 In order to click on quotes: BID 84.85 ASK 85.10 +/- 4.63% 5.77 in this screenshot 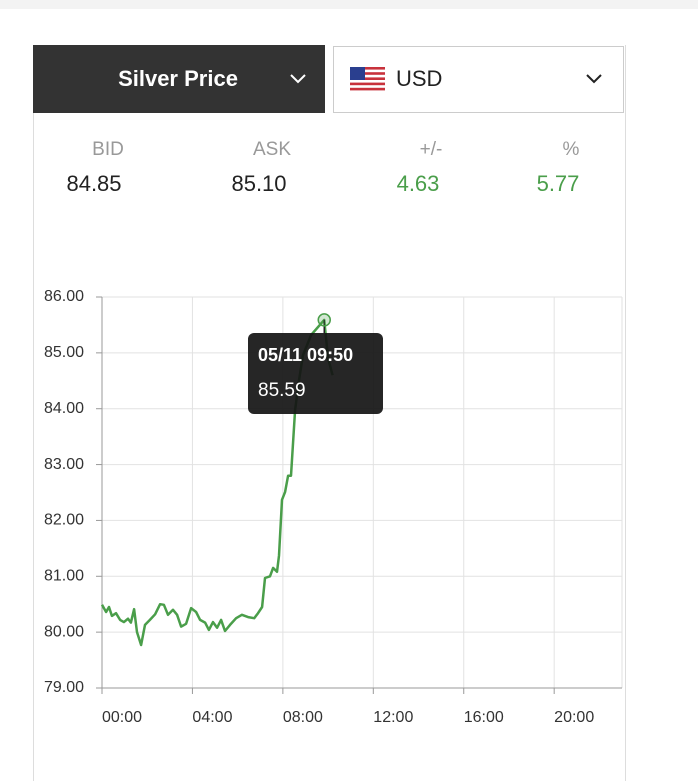, I will do `click(322, 167)`.